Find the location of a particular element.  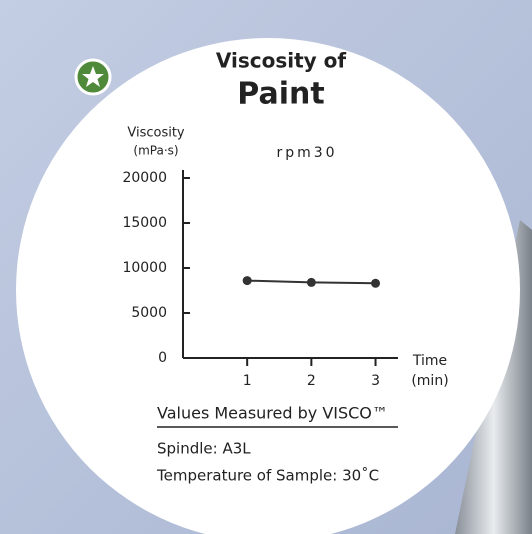

y-tick-label: 10000 is located at coordinates (144, 268).